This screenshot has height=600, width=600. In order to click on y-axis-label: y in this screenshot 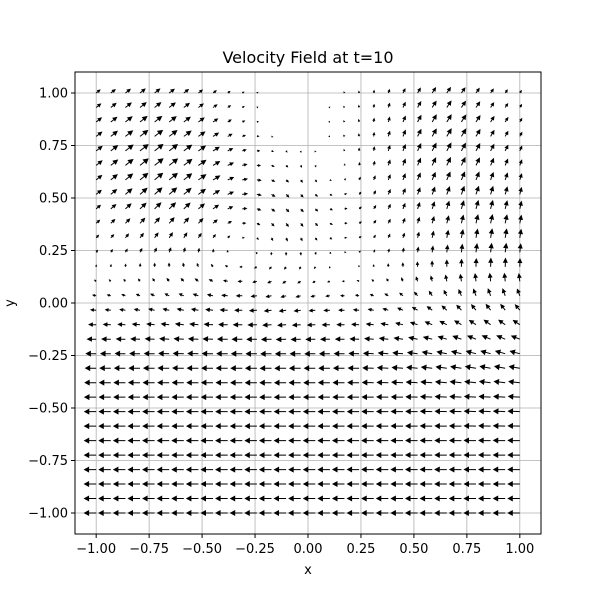, I will do `click(10, 303)`.